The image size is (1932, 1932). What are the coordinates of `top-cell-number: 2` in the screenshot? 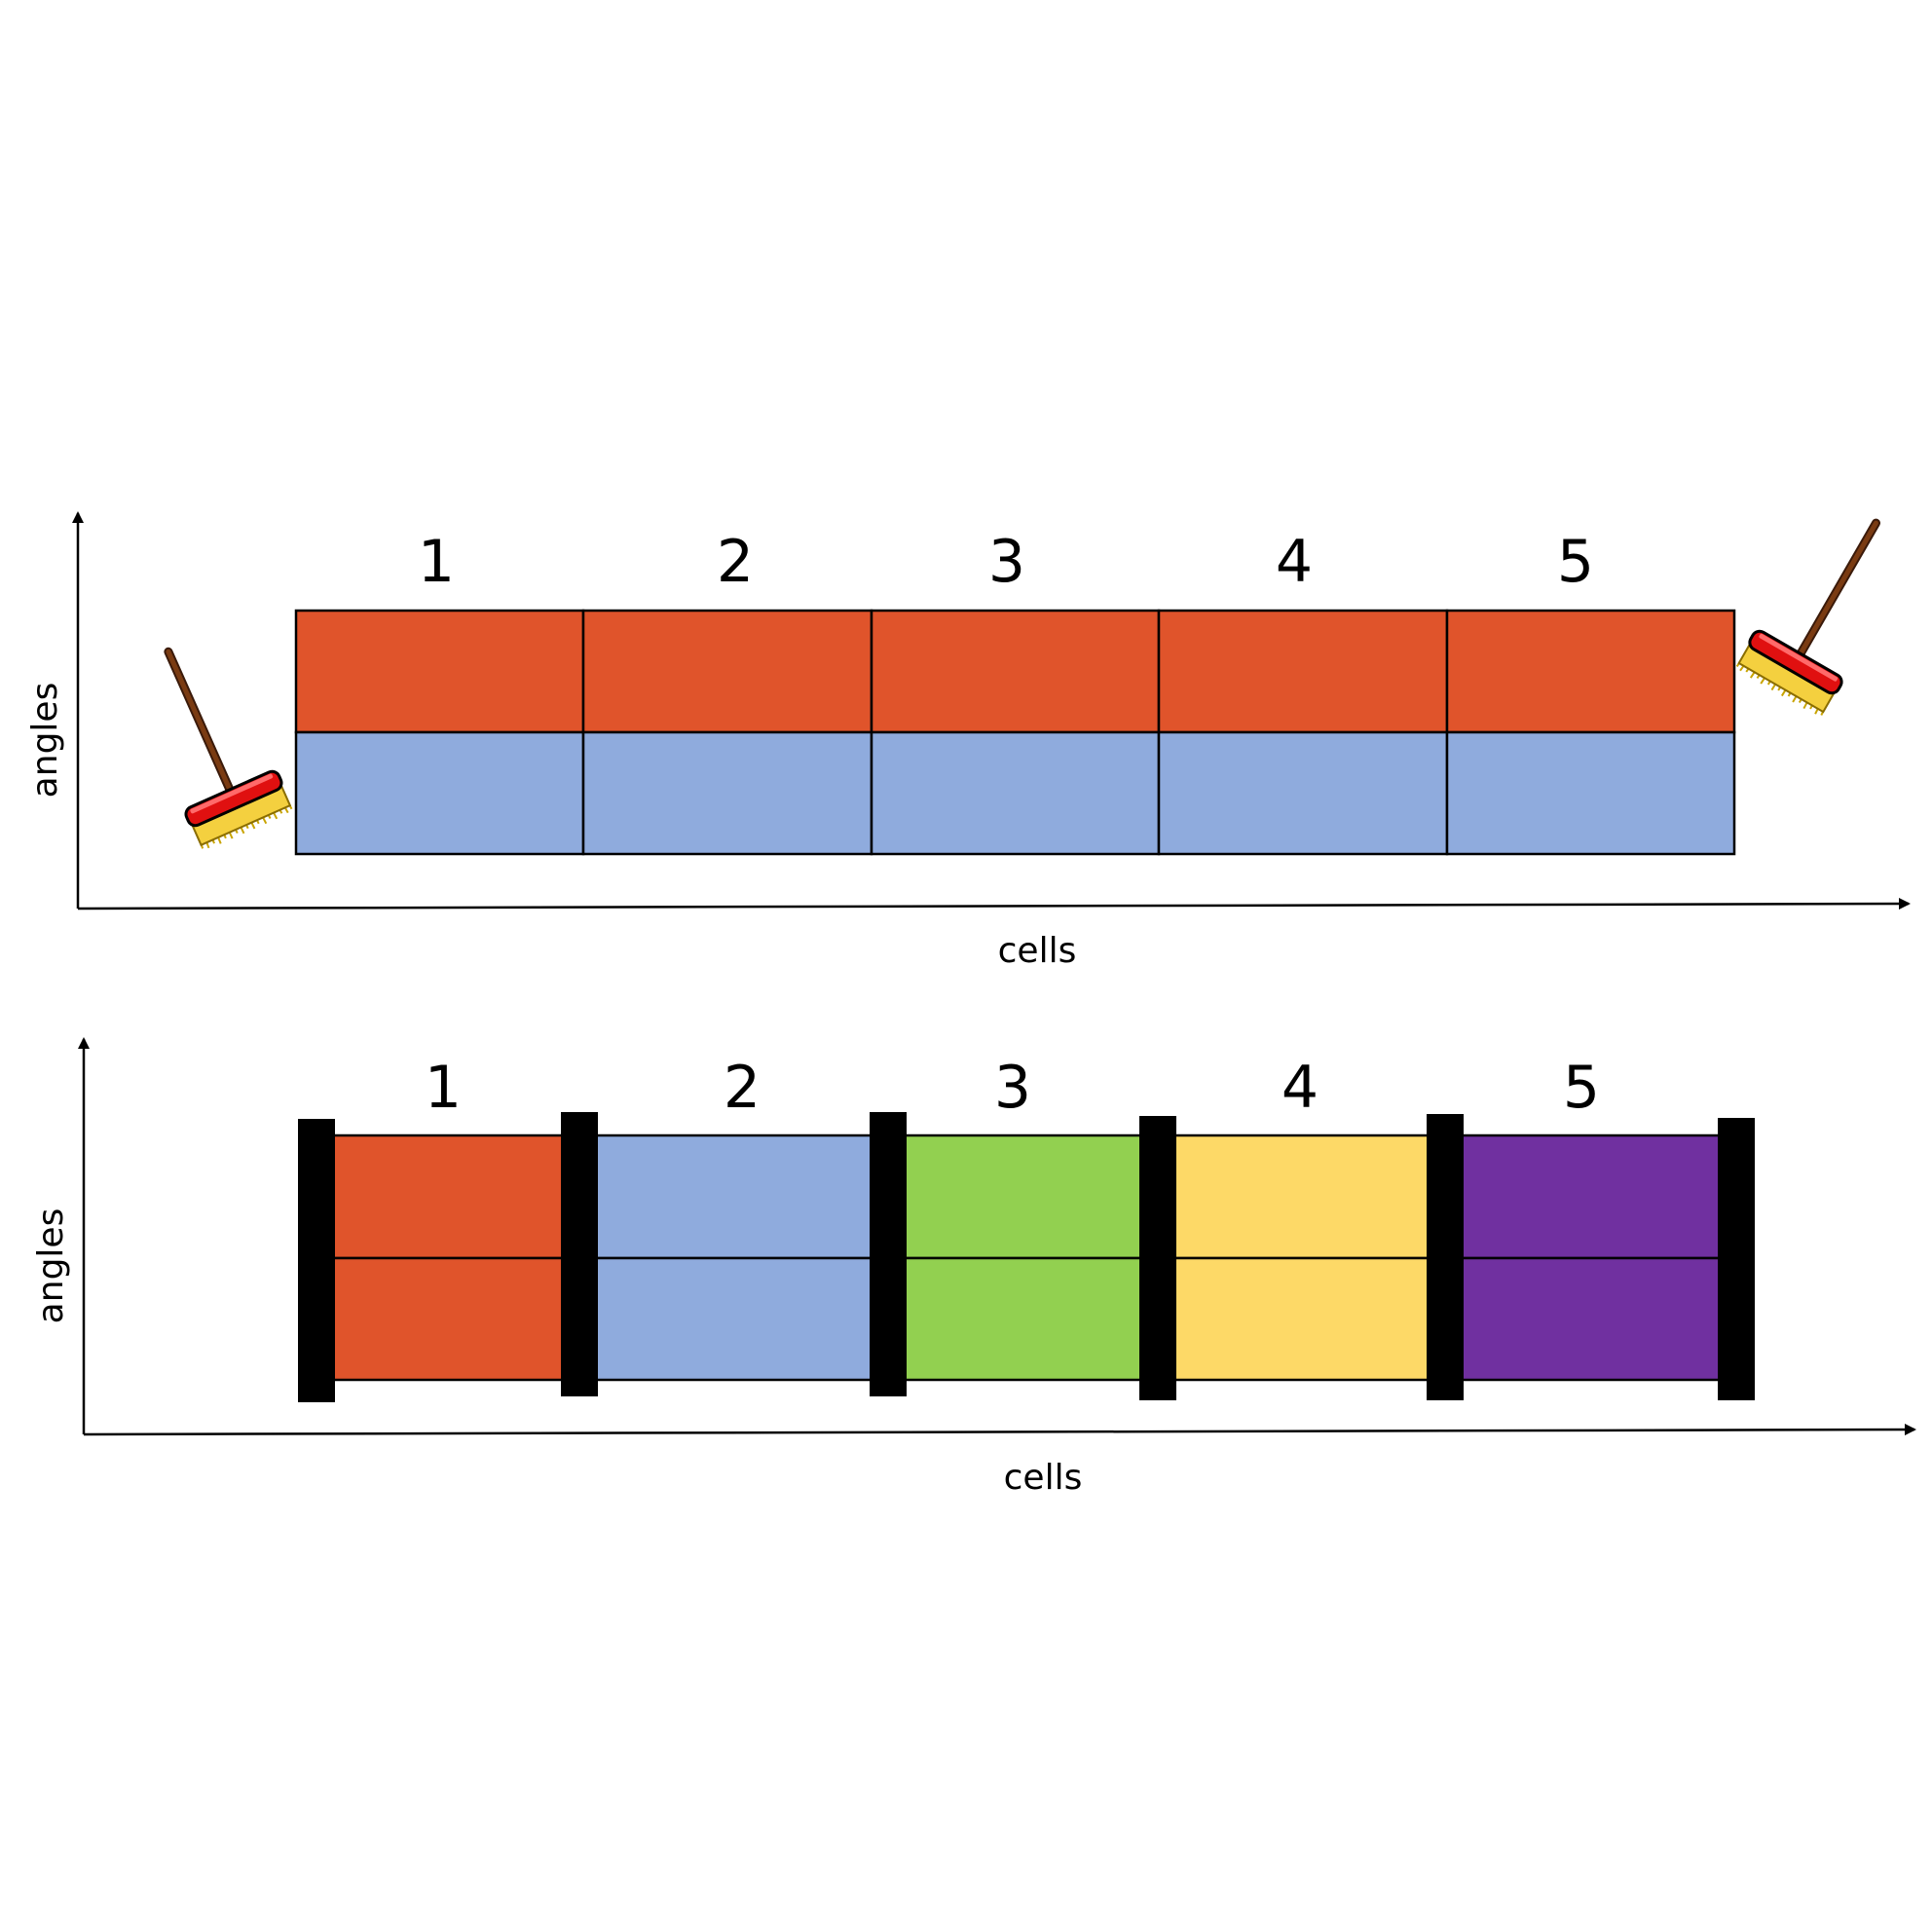 It's located at (735, 562).